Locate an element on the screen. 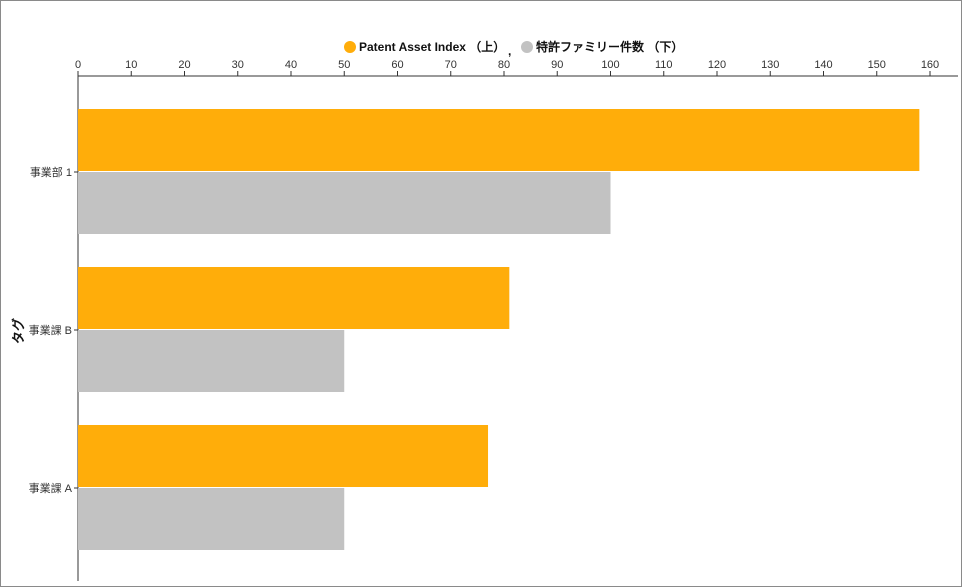 The height and width of the screenshot is (587, 962). x-tick-label: 0 is located at coordinates (78, 65).